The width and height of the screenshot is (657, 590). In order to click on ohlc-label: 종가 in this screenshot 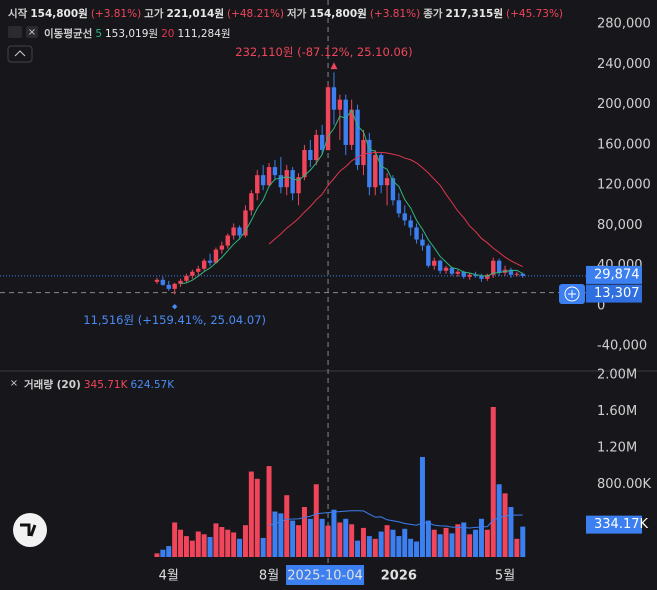, I will do `click(433, 14)`.